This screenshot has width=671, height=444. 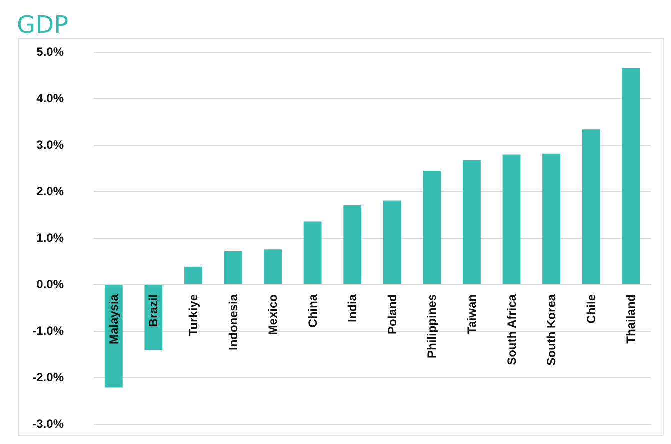 I want to click on y-tick-label: 5.0%, so click(x=50, y=52).